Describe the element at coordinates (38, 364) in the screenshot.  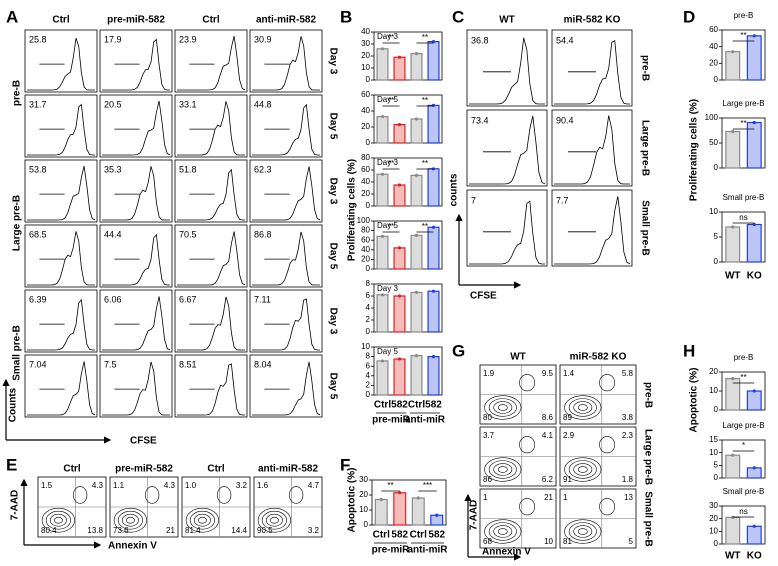
I see `percent-label: 7.04` at that location.